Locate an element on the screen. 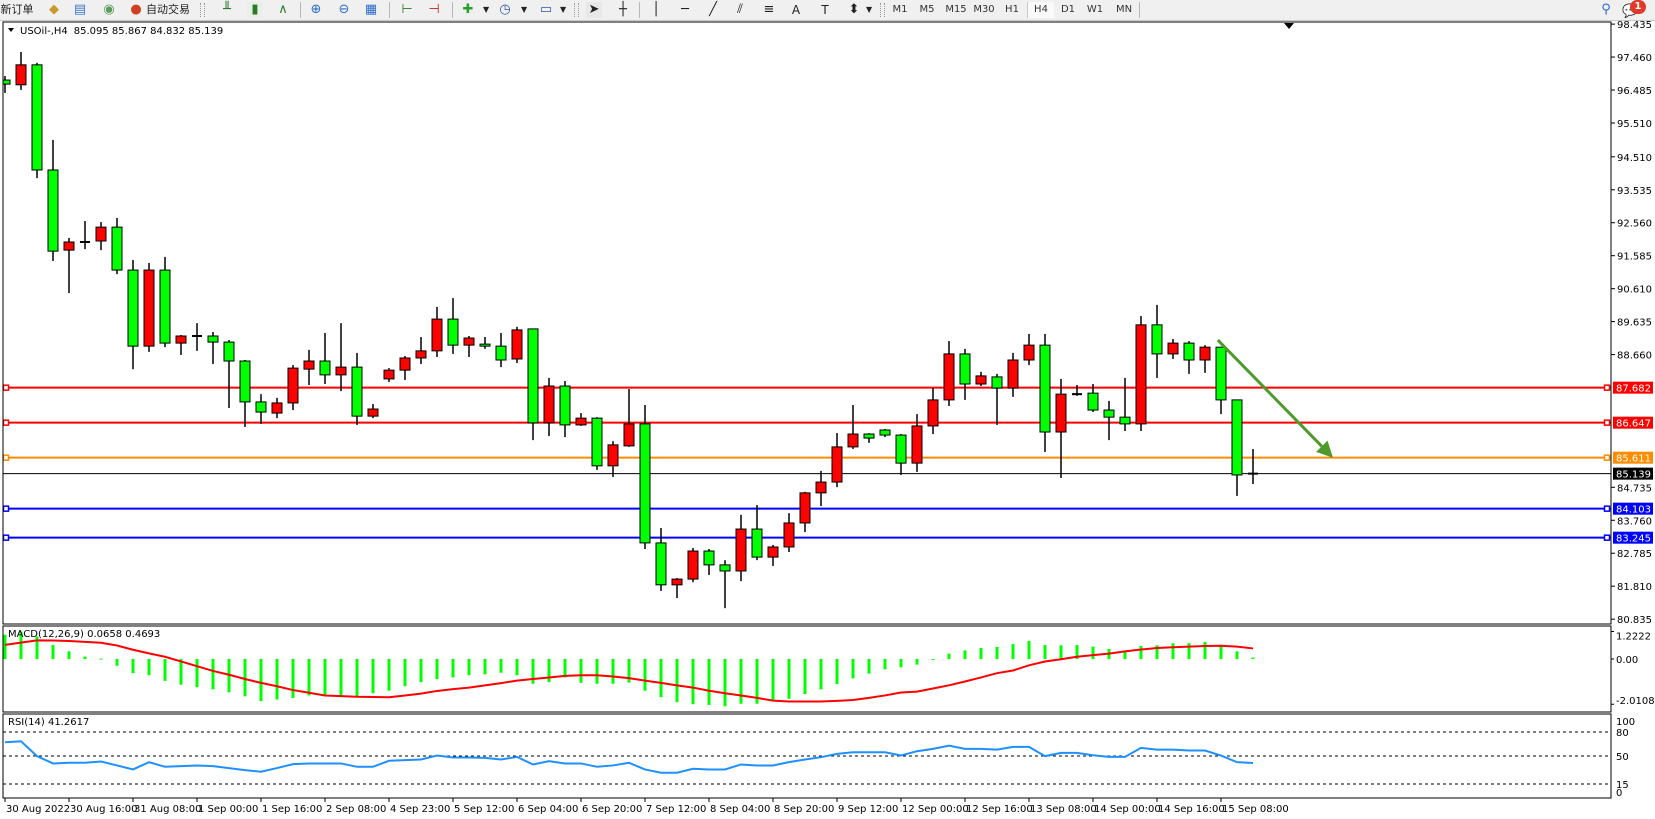 Image resolution: width=1655 pixels, height=819 pixels. timeframe-d1: D1 is located at coordinates (1068, 9).